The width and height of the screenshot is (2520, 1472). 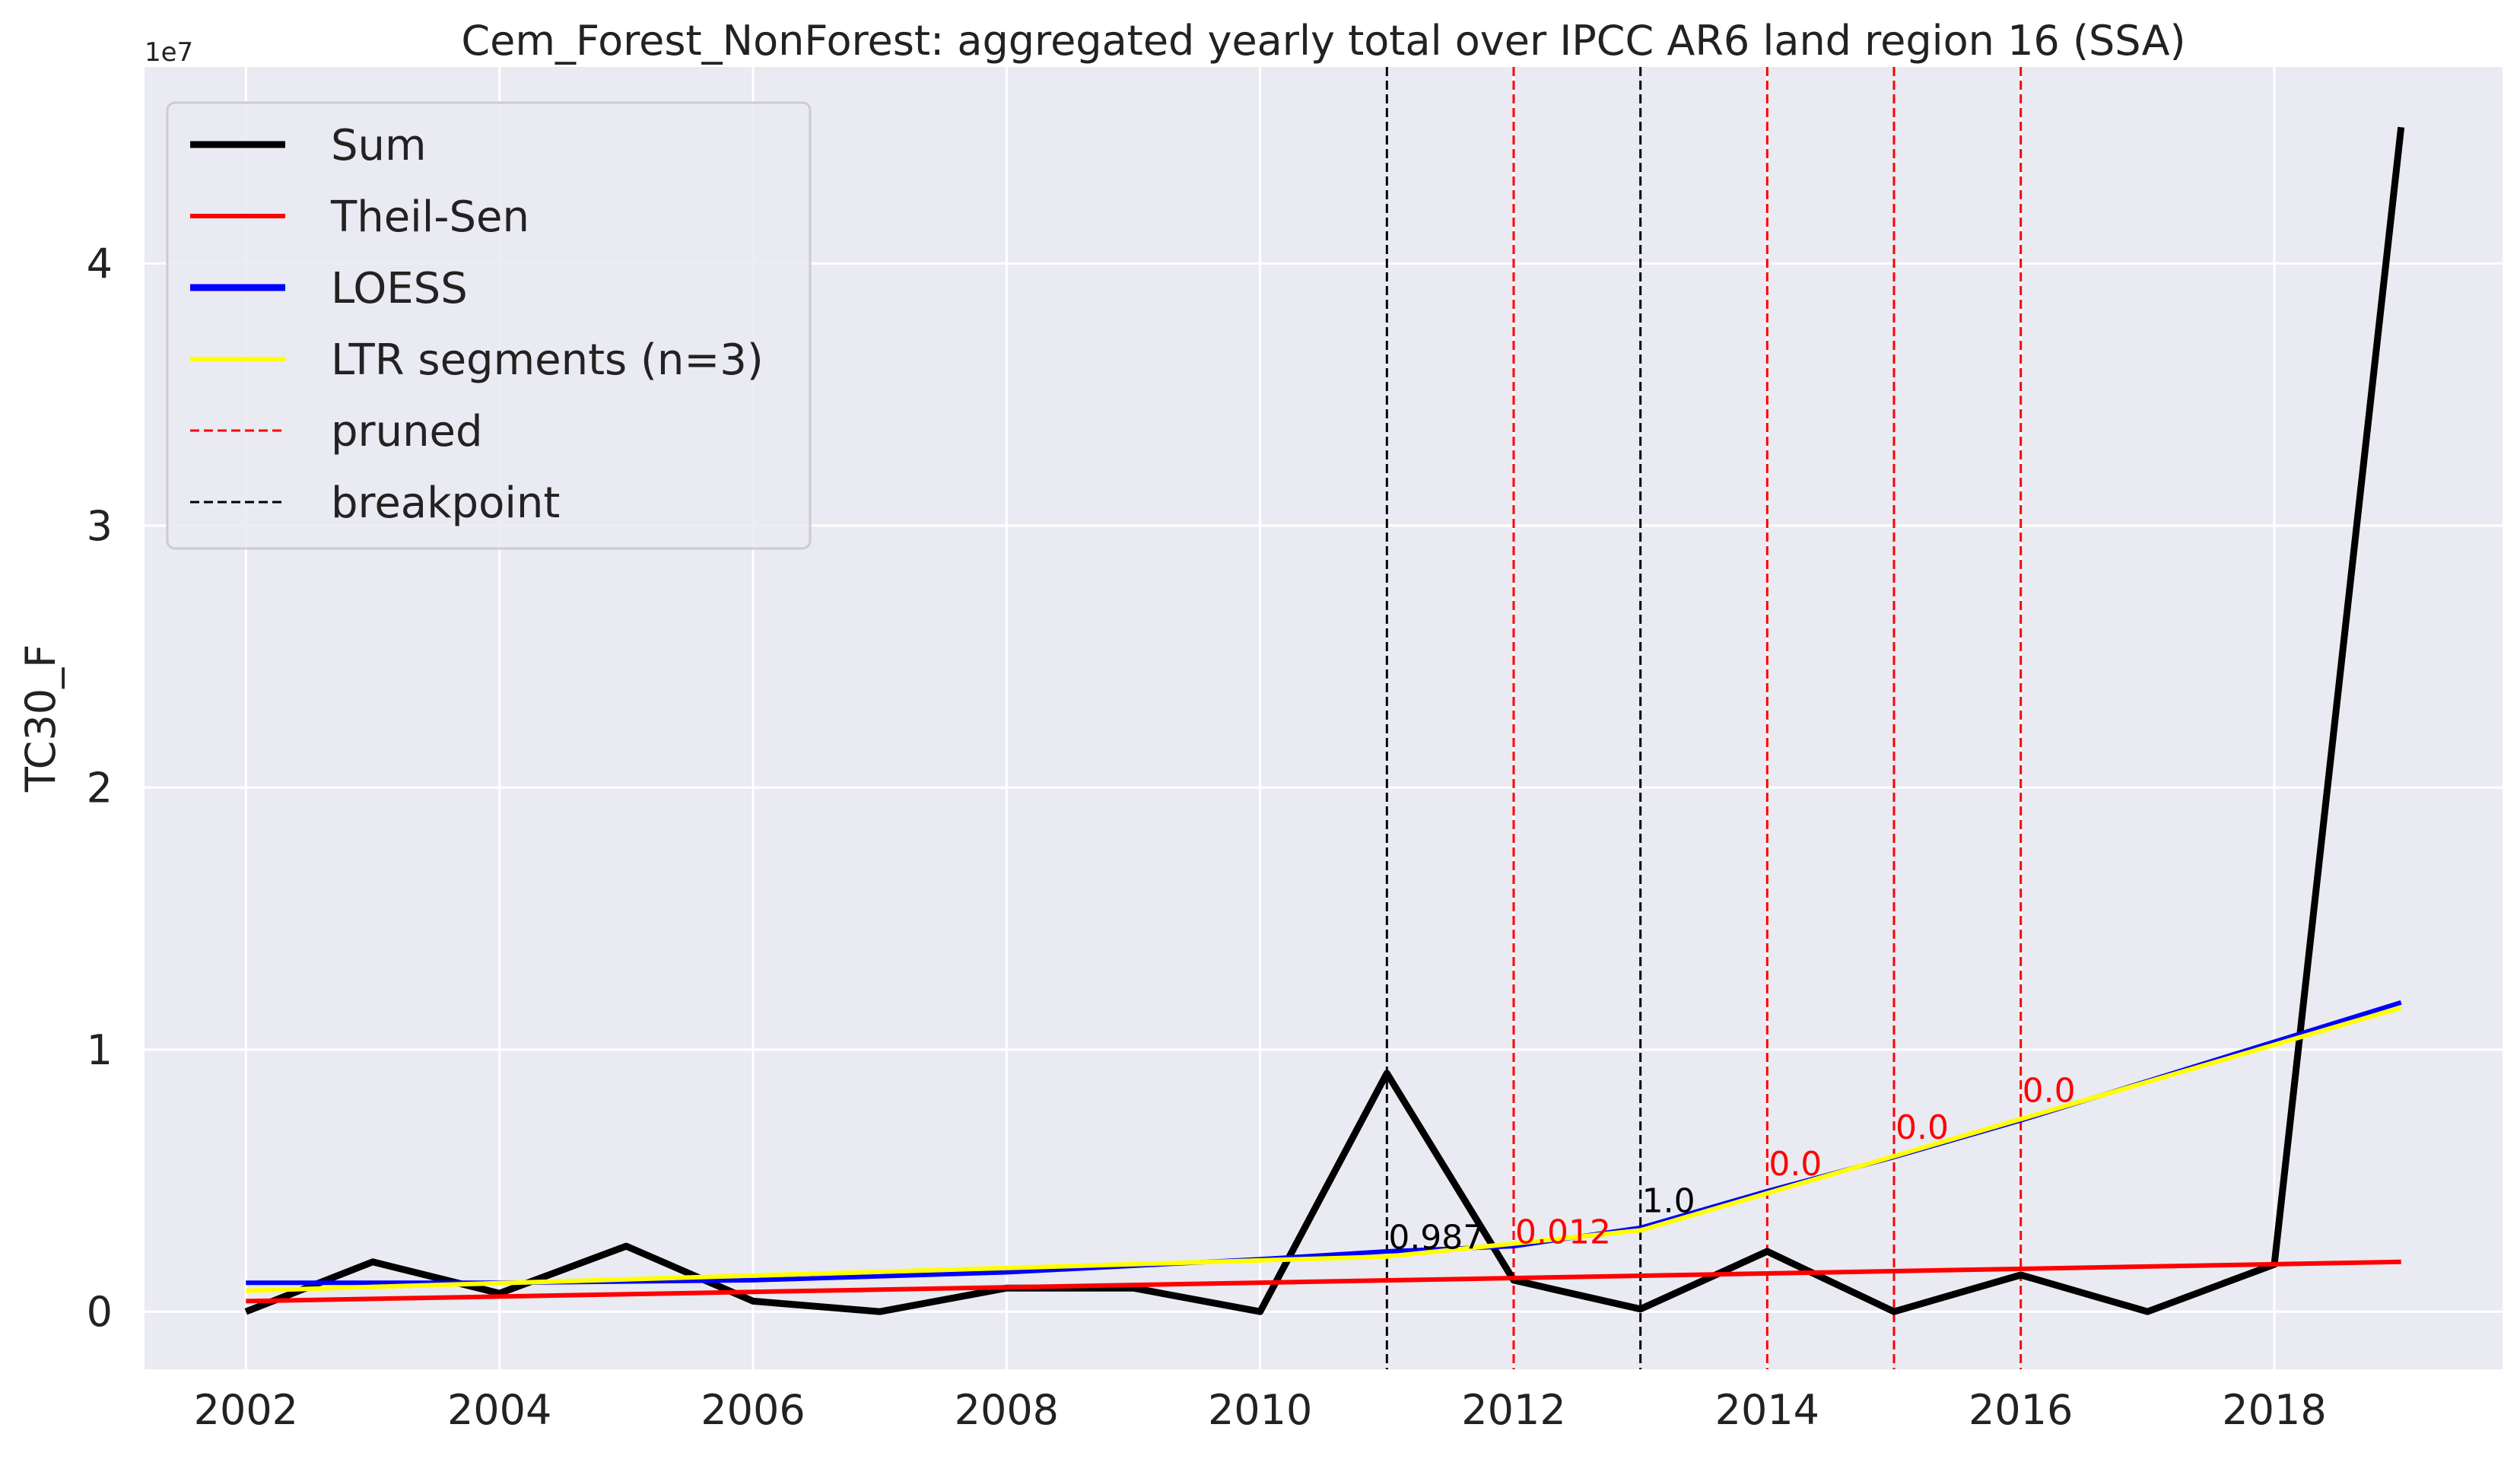 I want to click on y-tick-label: 2, so click(x=100, y=788).